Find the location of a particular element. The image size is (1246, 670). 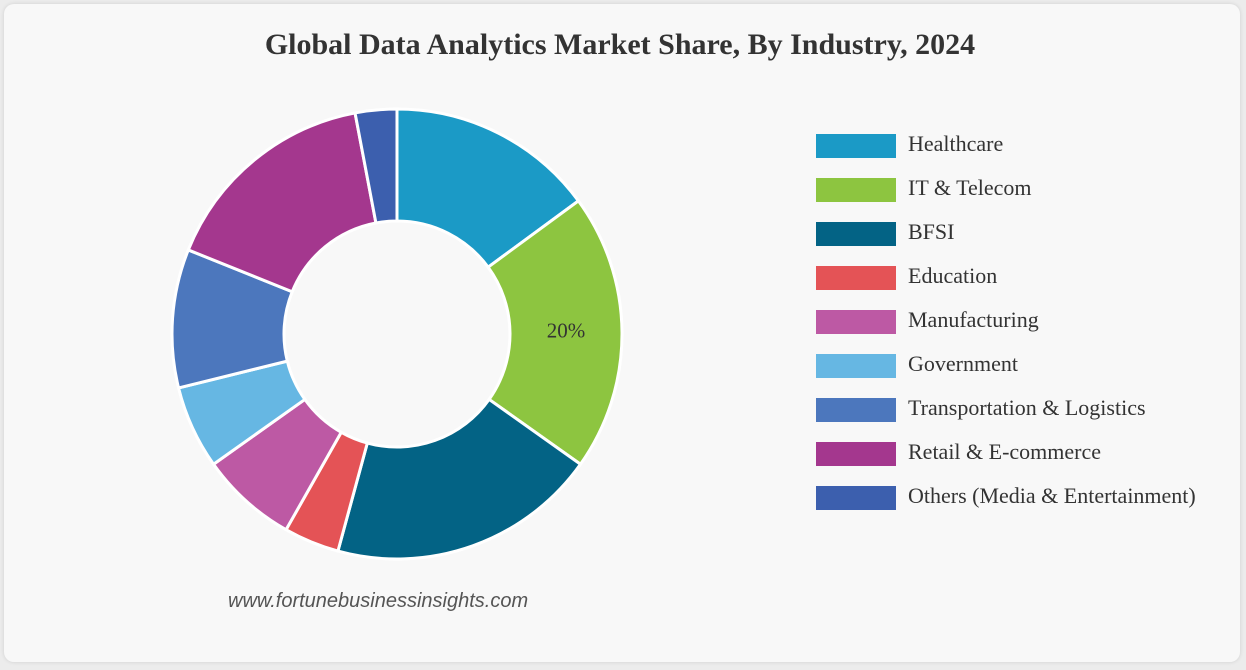

donut-labels: 20% is located at coordinates (566, 330).